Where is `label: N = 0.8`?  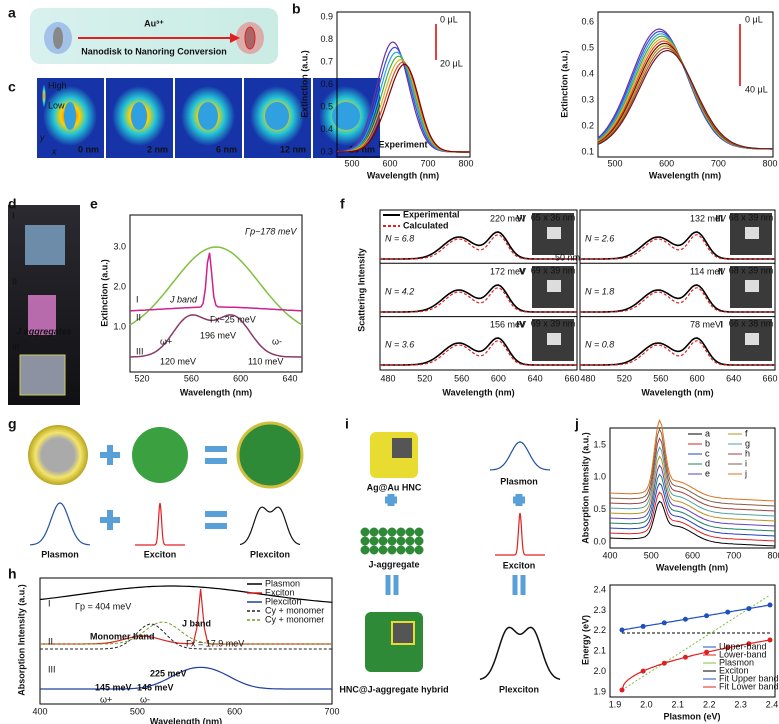
label: N = 0.8 is located at coordinates (599, 344).